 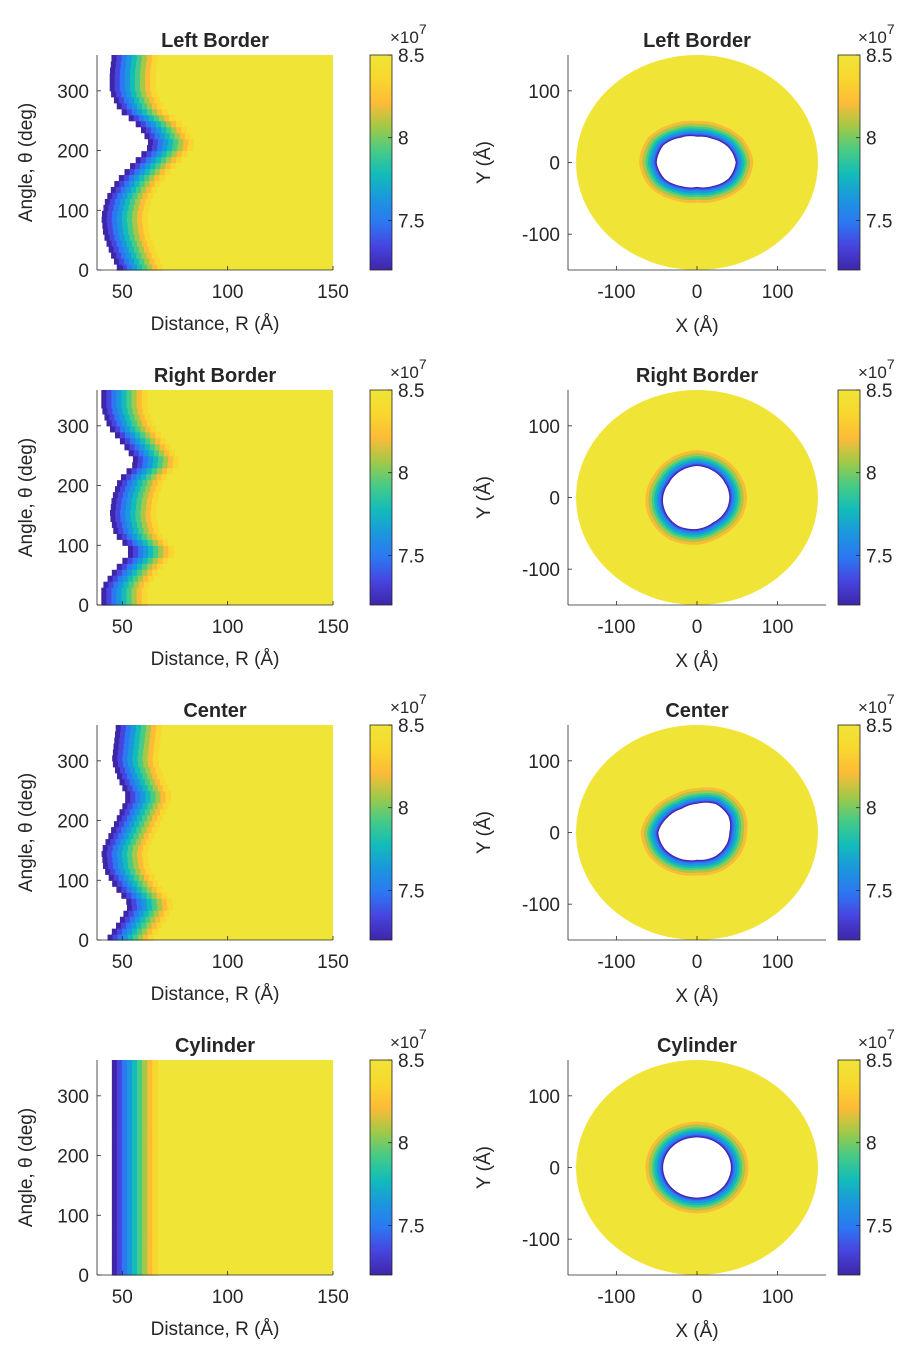 What do you see at coordinates (872, 707) in the screenshot?
I see `colorbar-exponent-base: ×10` at bounding box center [872, 707].